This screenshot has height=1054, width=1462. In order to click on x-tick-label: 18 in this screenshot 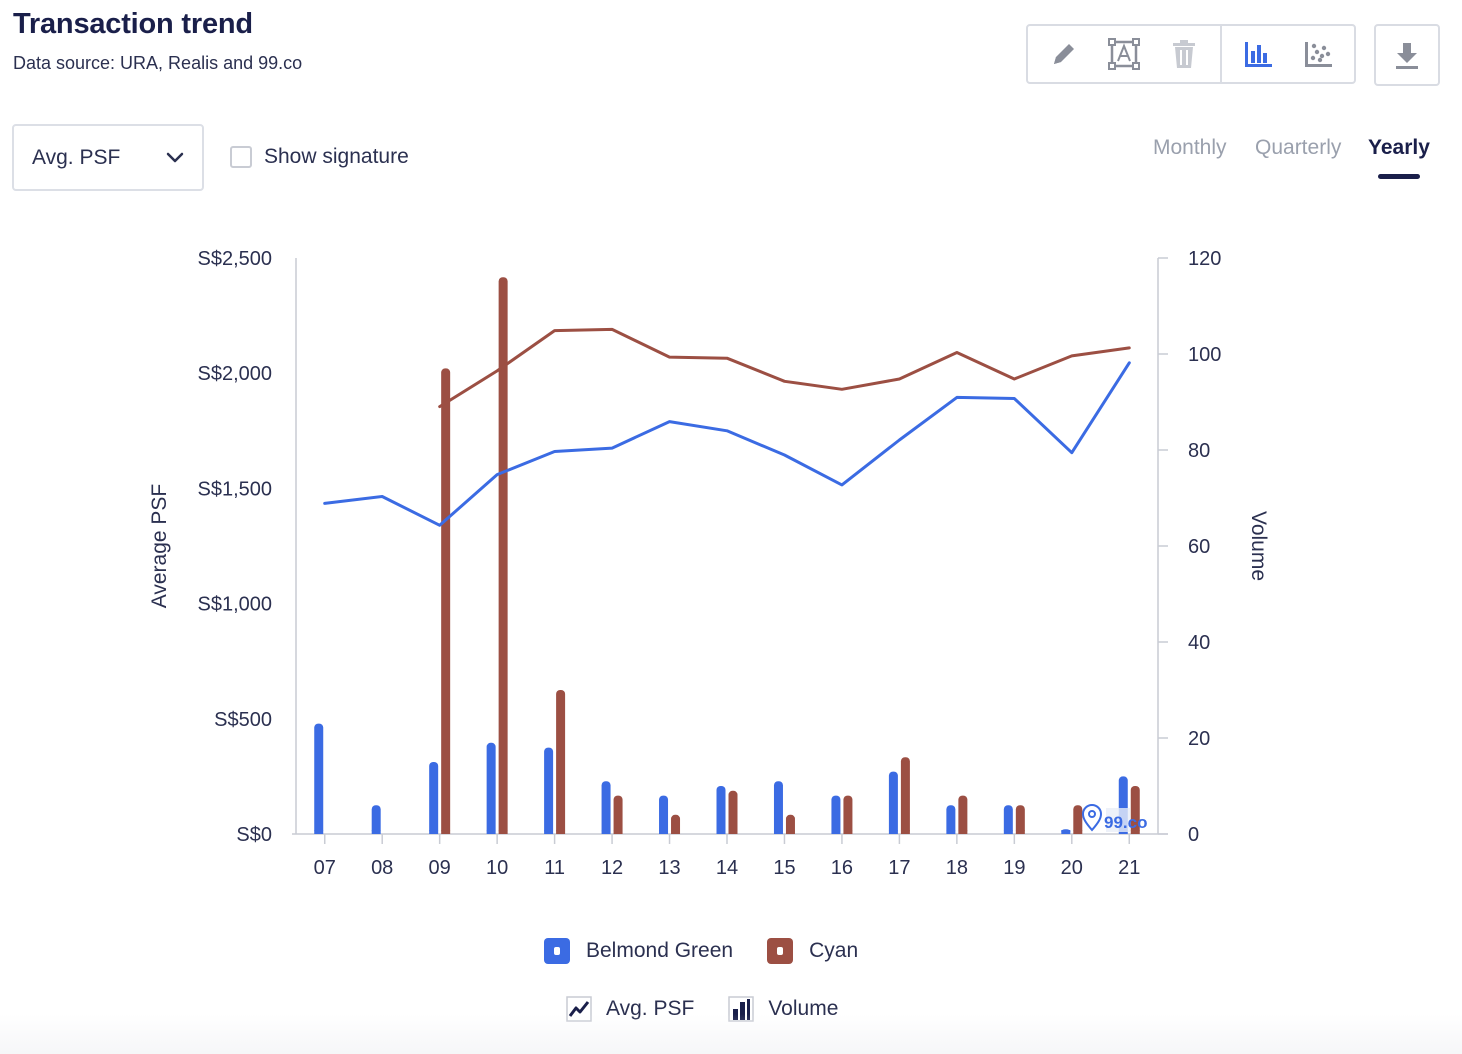, I will do `click(957, 868)`.